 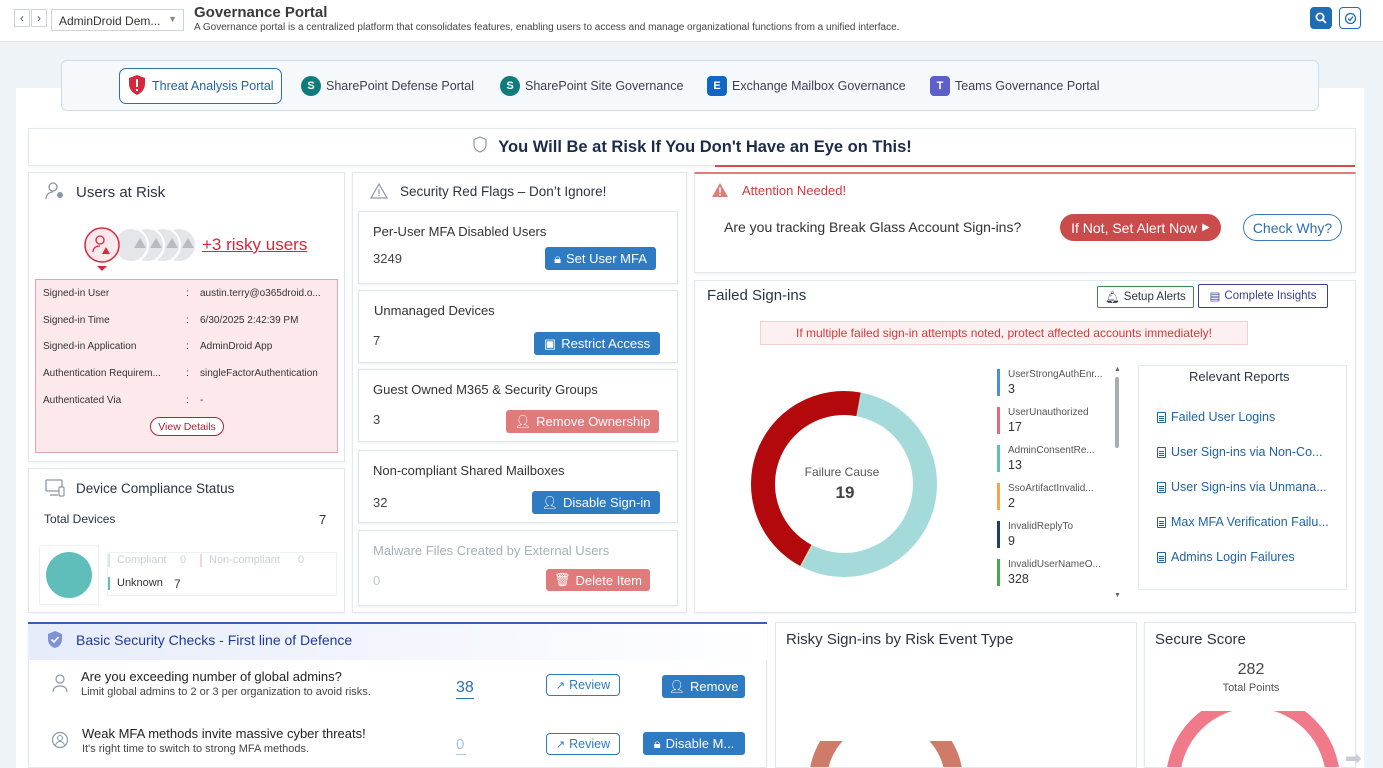 I want to click on search-icon, so click(x=1321, y=18).